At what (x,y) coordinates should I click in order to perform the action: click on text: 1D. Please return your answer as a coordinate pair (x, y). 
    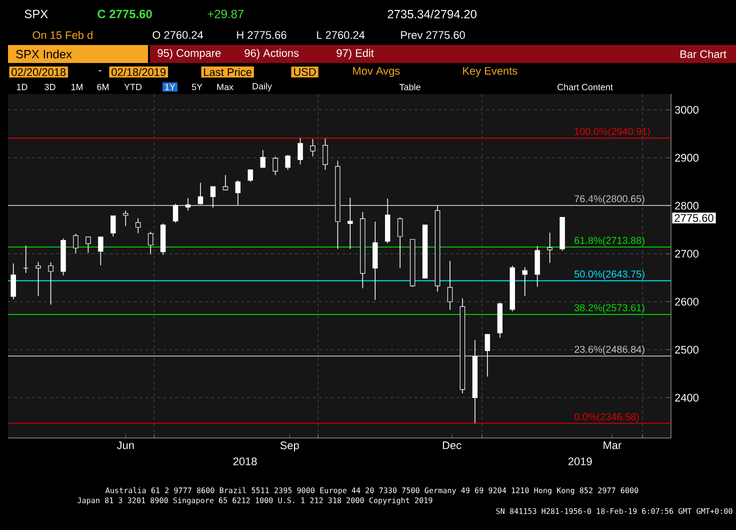
    Looking at the image, I should click on (22, 87).